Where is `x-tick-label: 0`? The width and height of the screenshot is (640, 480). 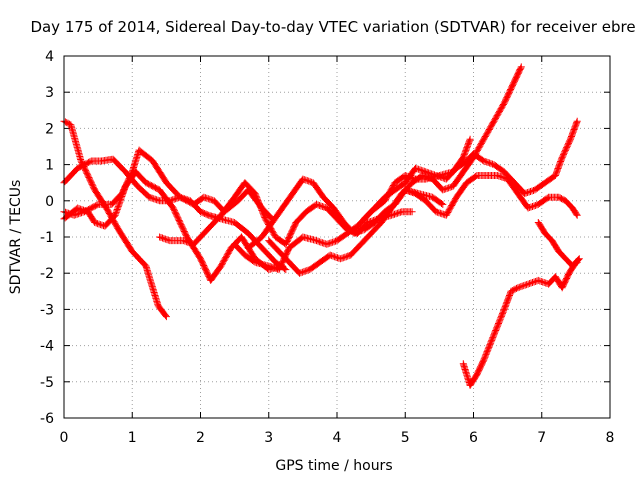 x-tick-label: 0 is located at coordinates (64, 438).